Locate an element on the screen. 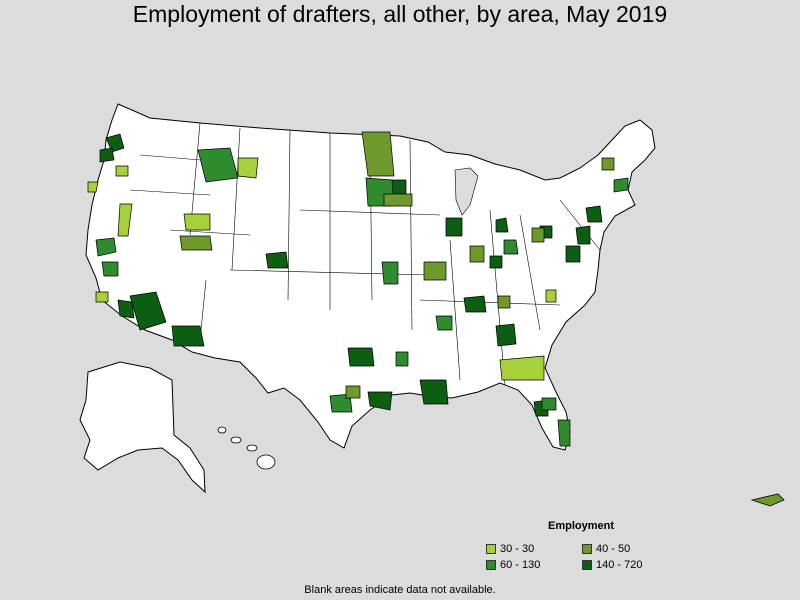 The width and height of the screenshot is (800, 600). legend-item-30-30: 30 - 30 is located at coordinates (534, 548).